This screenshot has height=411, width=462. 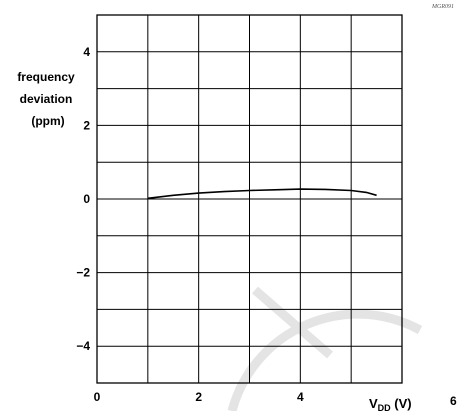 I want to click on y-tick-label: 2, so click(x=86, y=125).